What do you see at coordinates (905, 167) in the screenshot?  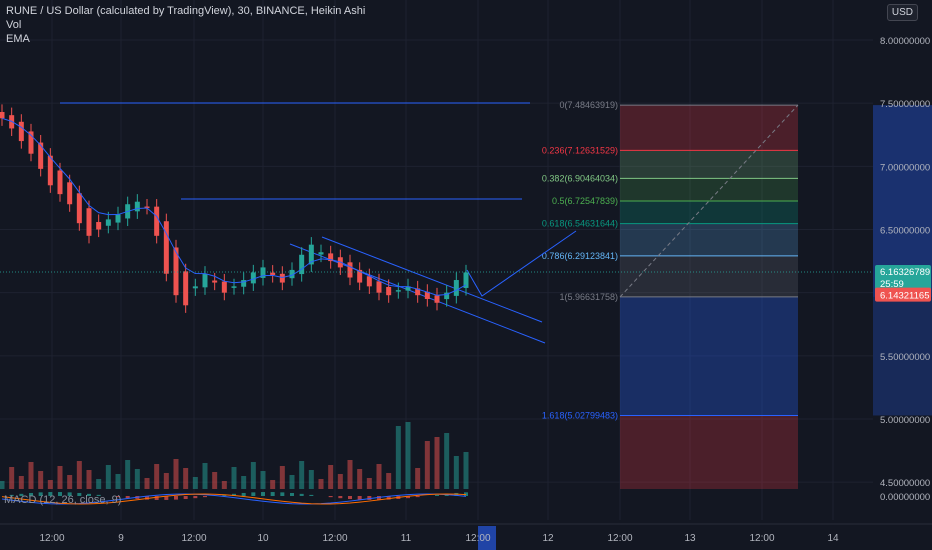 I see `price-tick-label: 7.00000000` at bounding box center [905, 167].